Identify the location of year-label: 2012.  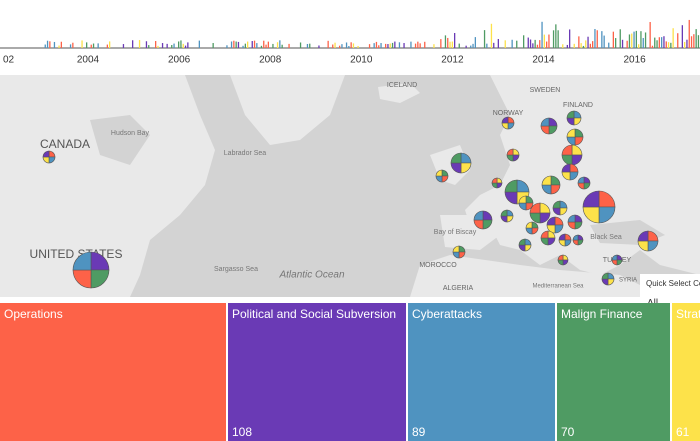
(452, 60).